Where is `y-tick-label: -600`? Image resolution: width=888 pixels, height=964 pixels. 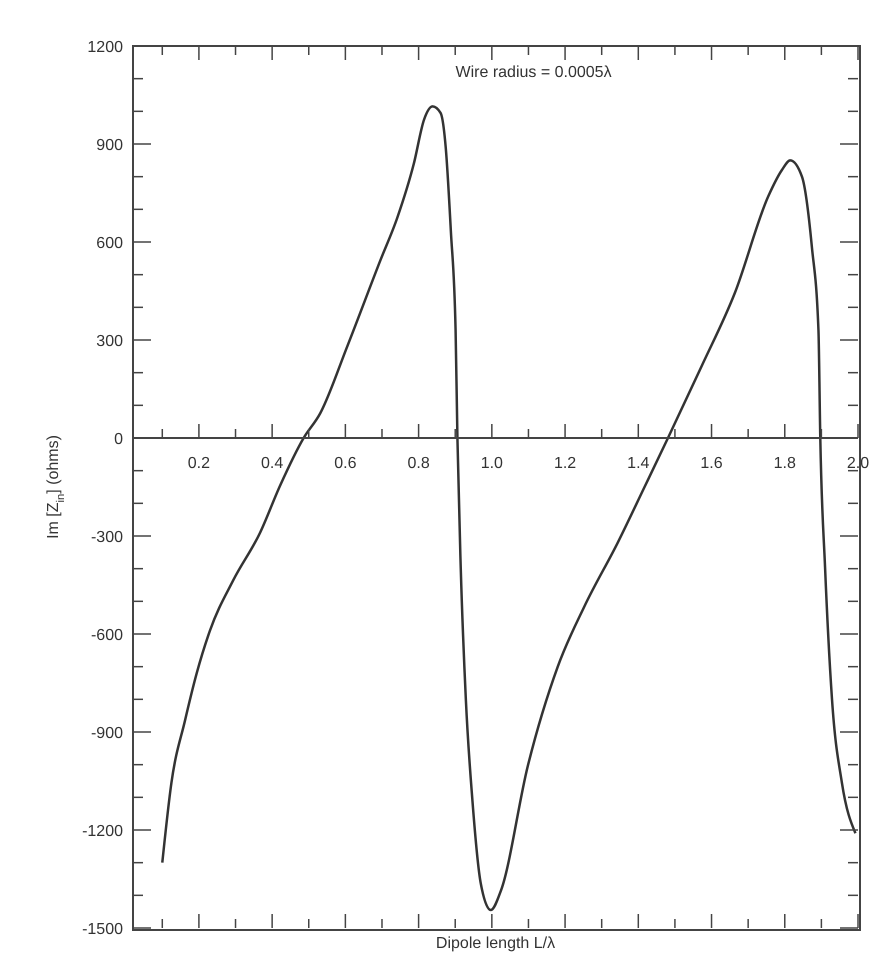 y-tick-label: -600 is located at coordinates (107, 635).